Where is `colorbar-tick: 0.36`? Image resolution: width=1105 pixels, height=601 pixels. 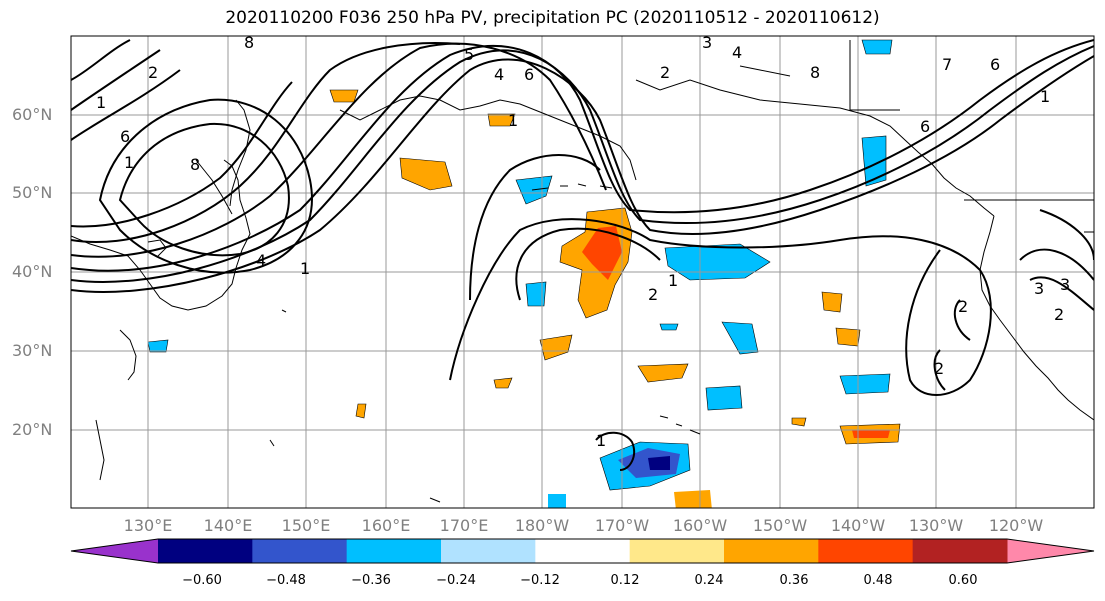 colorbar-tick: 0.36 is located at coordinates (794, 580).